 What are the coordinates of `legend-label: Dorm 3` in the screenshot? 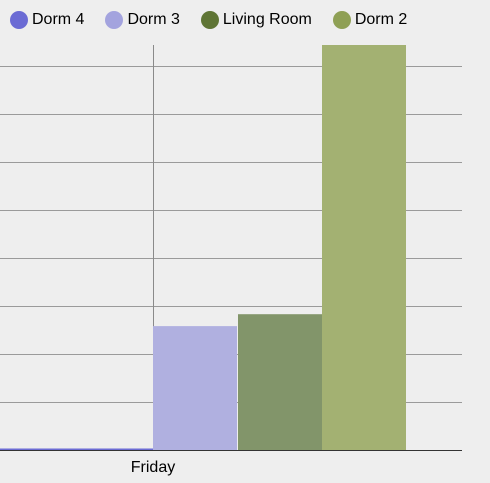 It's located at (153, 19).